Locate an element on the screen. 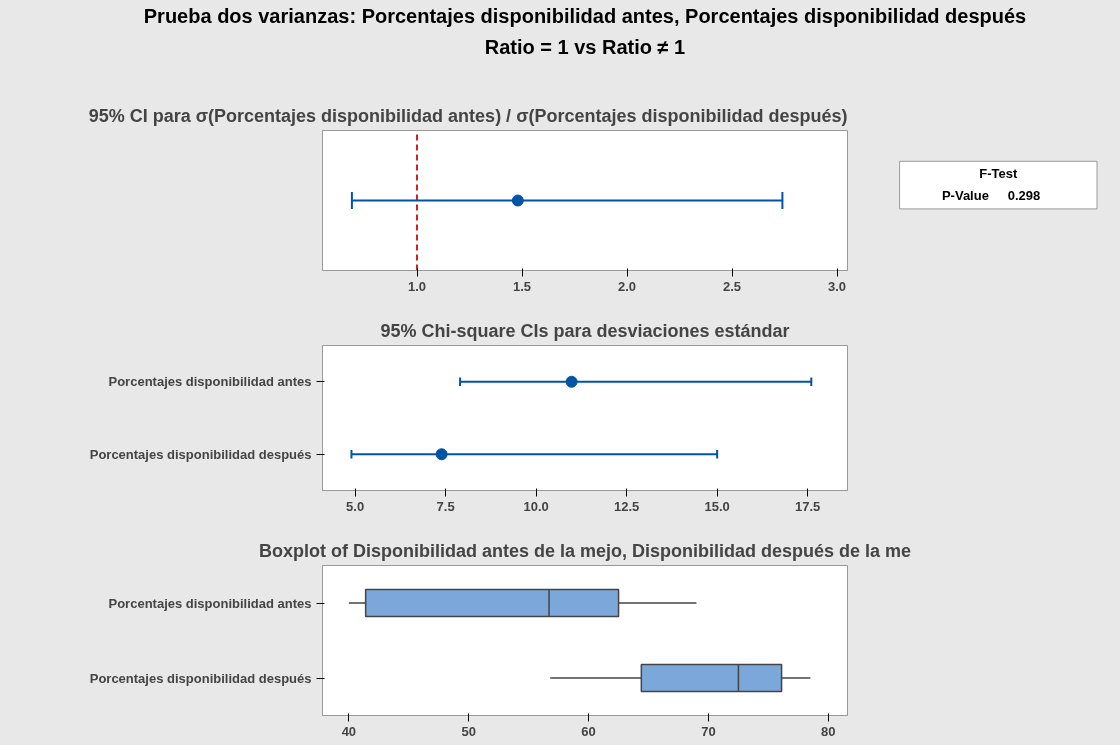  x-tick-label: 5.0 is located at coordinates (355, 506).